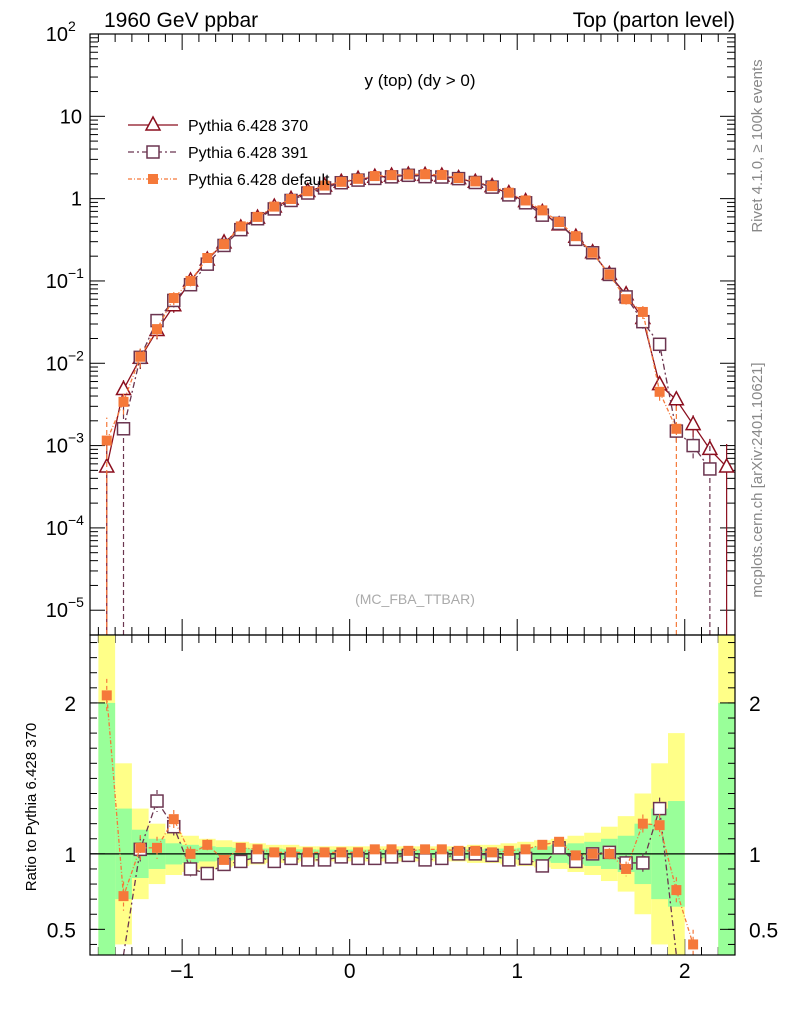  What do you see at coordinates (430, 971) in the screenshot?
I see `x-tick-labels: −1 0 1 2` at bounding box center [430, 971].